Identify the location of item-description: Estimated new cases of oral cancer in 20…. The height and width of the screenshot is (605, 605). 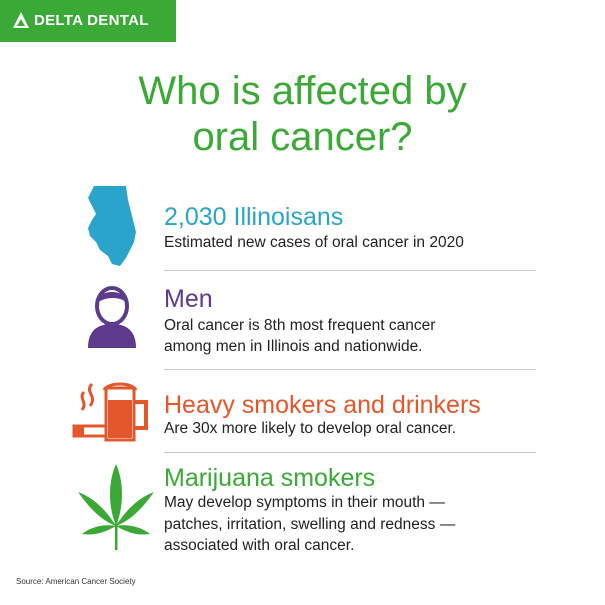
(314, 242).